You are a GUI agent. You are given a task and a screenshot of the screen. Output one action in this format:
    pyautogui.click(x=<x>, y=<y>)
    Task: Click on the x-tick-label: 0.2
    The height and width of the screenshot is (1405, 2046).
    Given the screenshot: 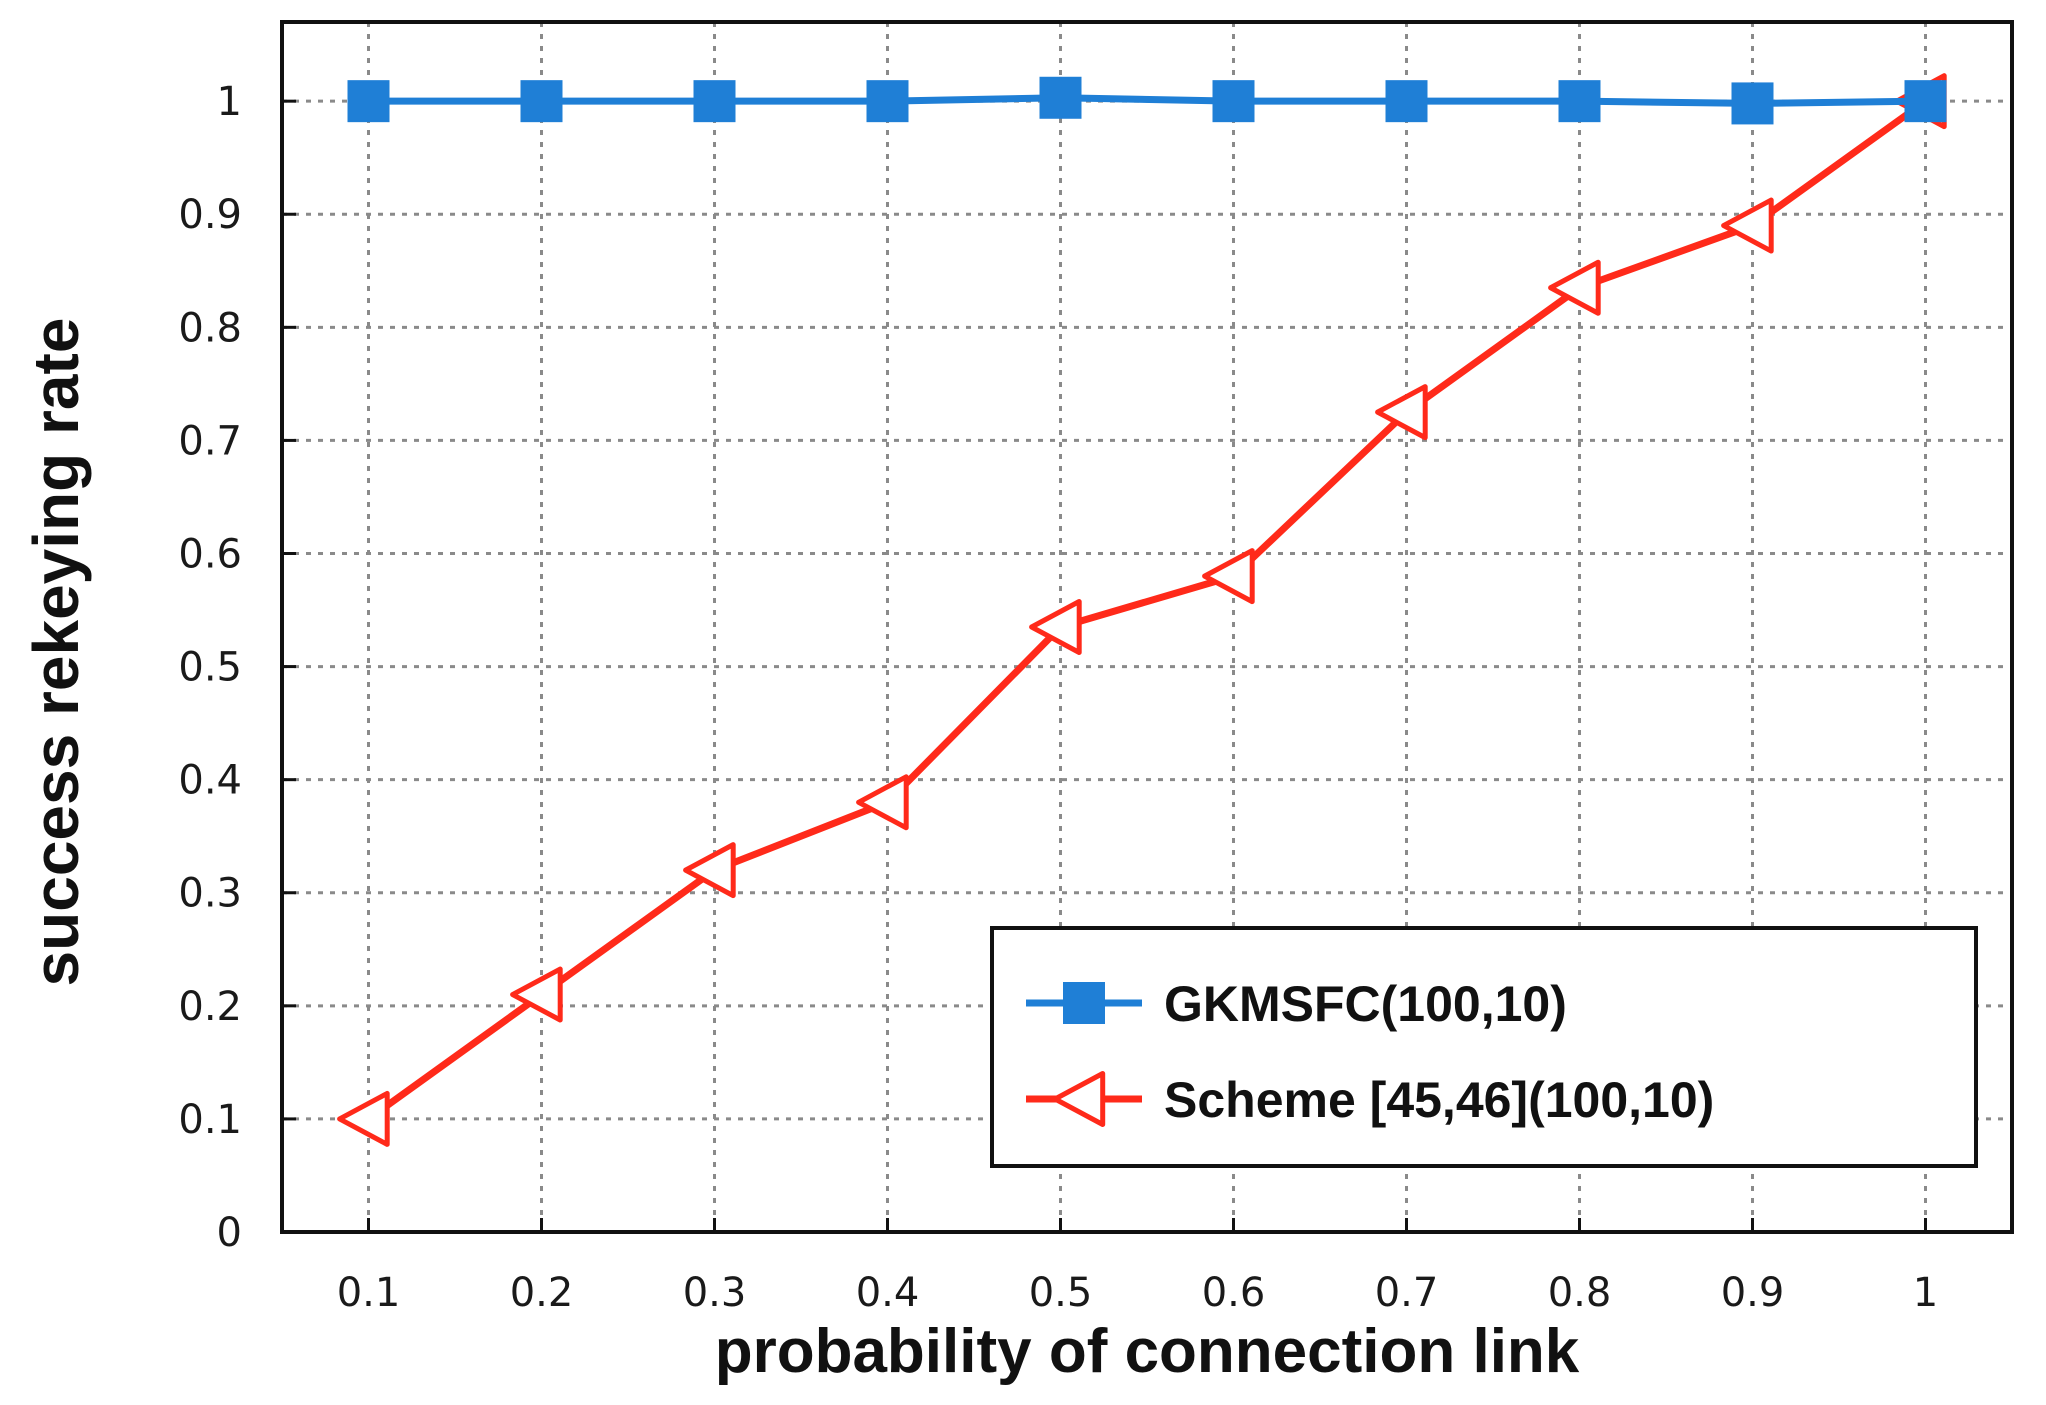 What is the action you would take?
    pyautogui.click(x=542, y=1293)
    